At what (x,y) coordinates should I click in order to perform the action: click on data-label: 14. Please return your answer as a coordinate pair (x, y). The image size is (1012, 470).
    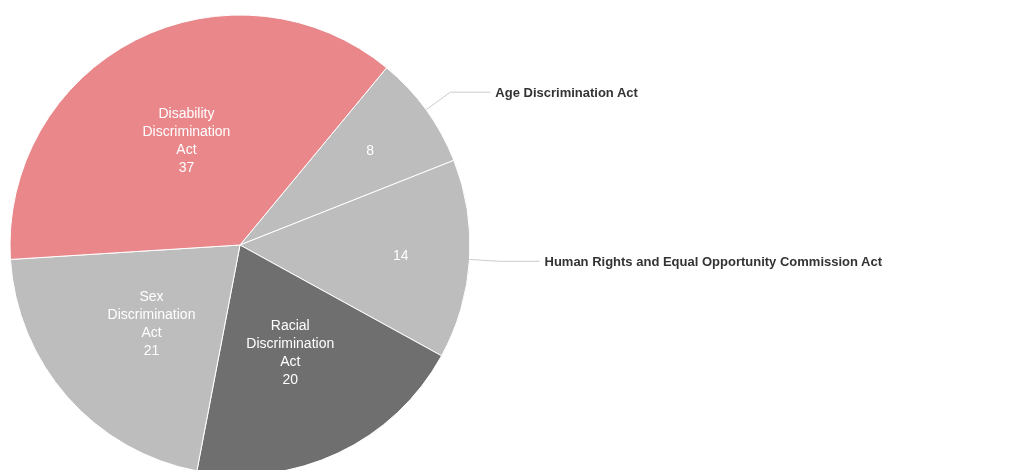
    Looking at the image, I should click on (400, 255).